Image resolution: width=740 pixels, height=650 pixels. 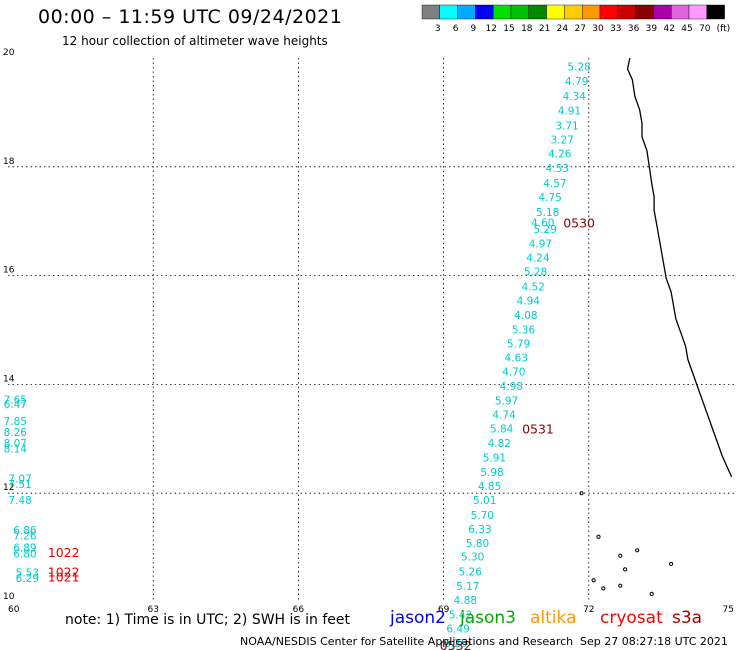 What do you see at coordinates (19, 485) in the screenshot?
I see `swh-label: 7.51` at bounding box center [19, 485].